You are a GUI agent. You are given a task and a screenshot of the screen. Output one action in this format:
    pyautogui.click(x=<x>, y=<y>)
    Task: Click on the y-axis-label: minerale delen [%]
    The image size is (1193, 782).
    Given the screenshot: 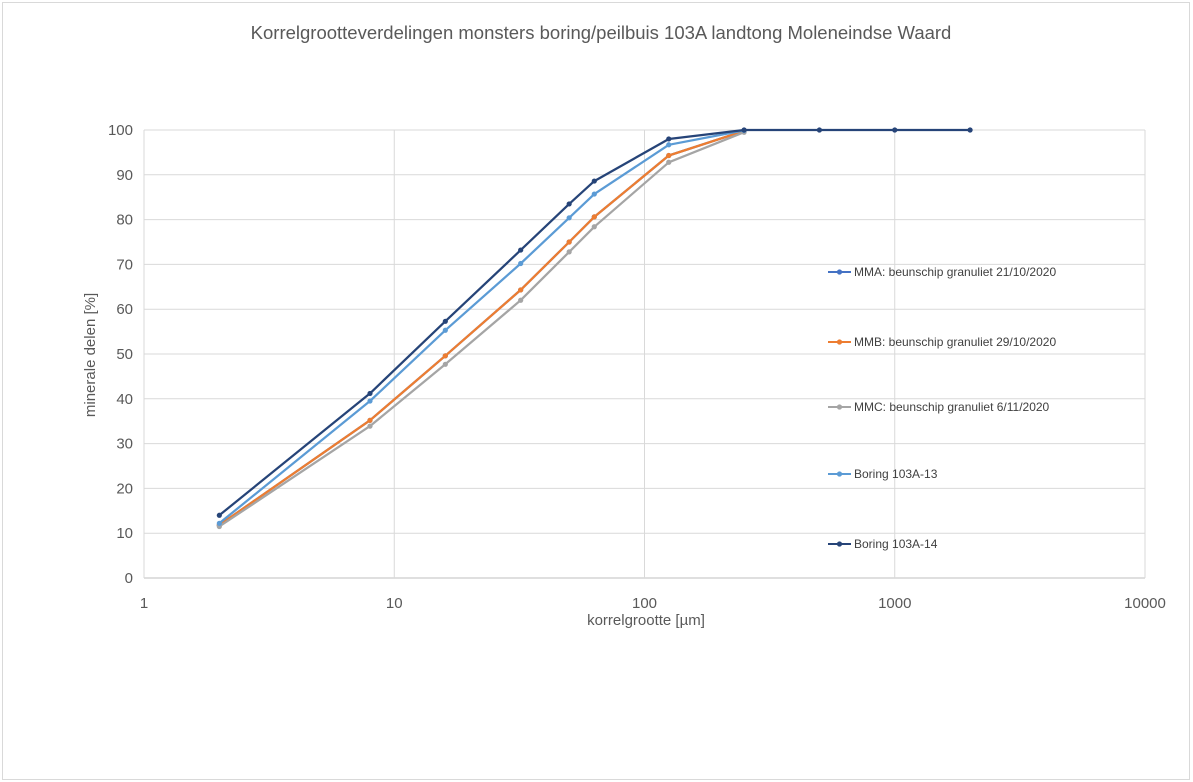 What is the action you would take?
    pyautogui.click(x=90, y=355)
    